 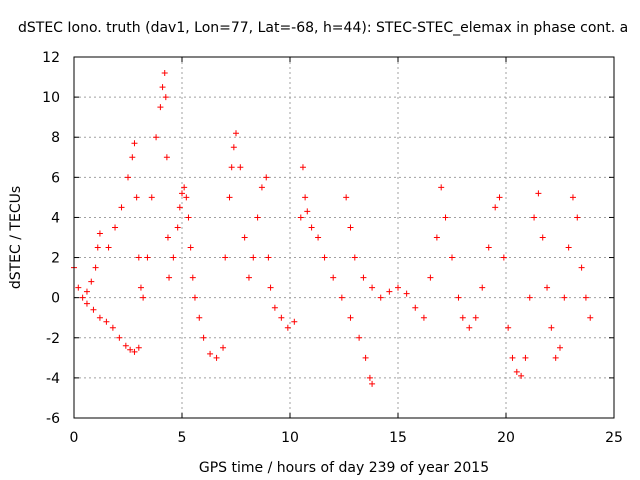 I want to click on x-axis-label: GPS time / hours of day 239 of year 2015, so click(x=344, y=468).